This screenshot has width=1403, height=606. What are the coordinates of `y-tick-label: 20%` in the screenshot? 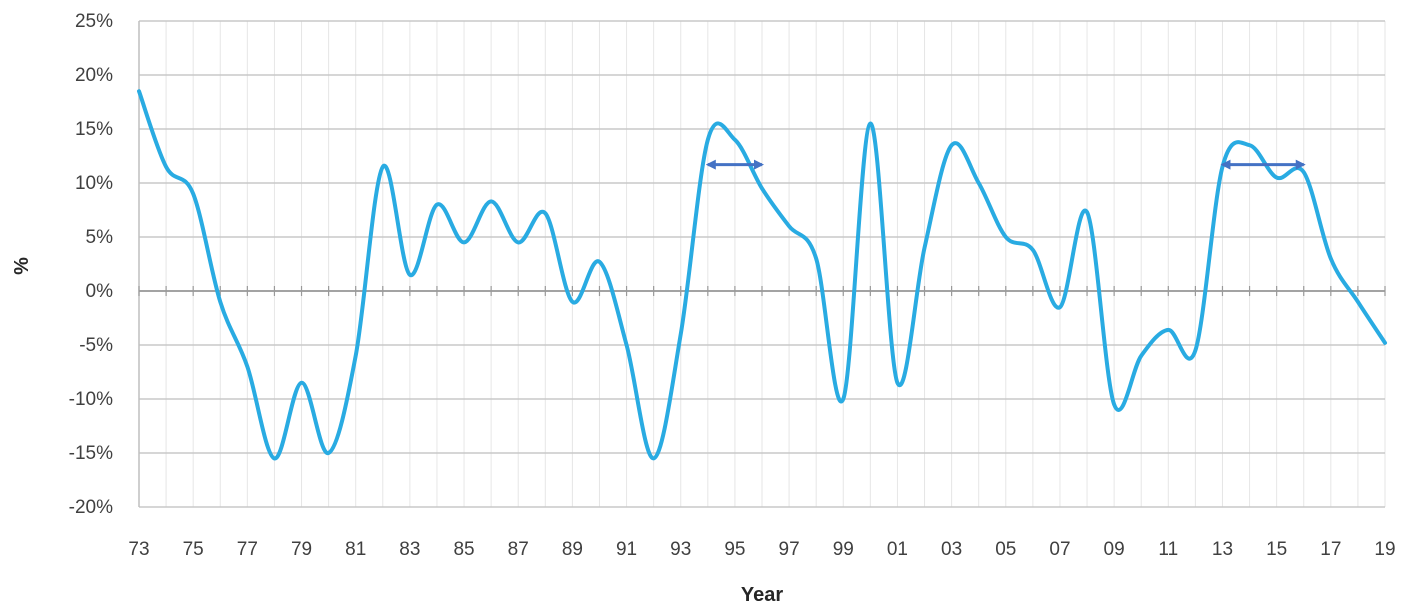 It's located at (94, 75).